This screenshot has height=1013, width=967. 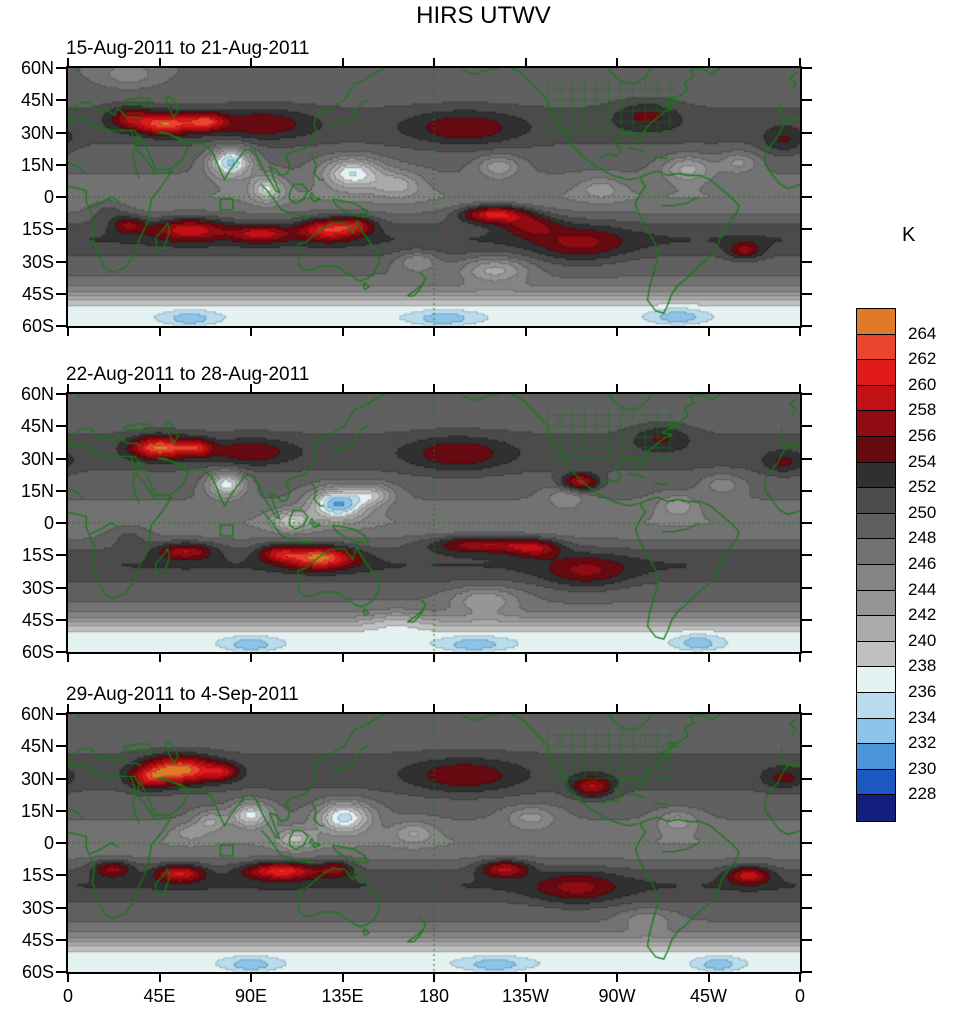 I want to click on lon-label: 135W, so click(x=525, y=996).